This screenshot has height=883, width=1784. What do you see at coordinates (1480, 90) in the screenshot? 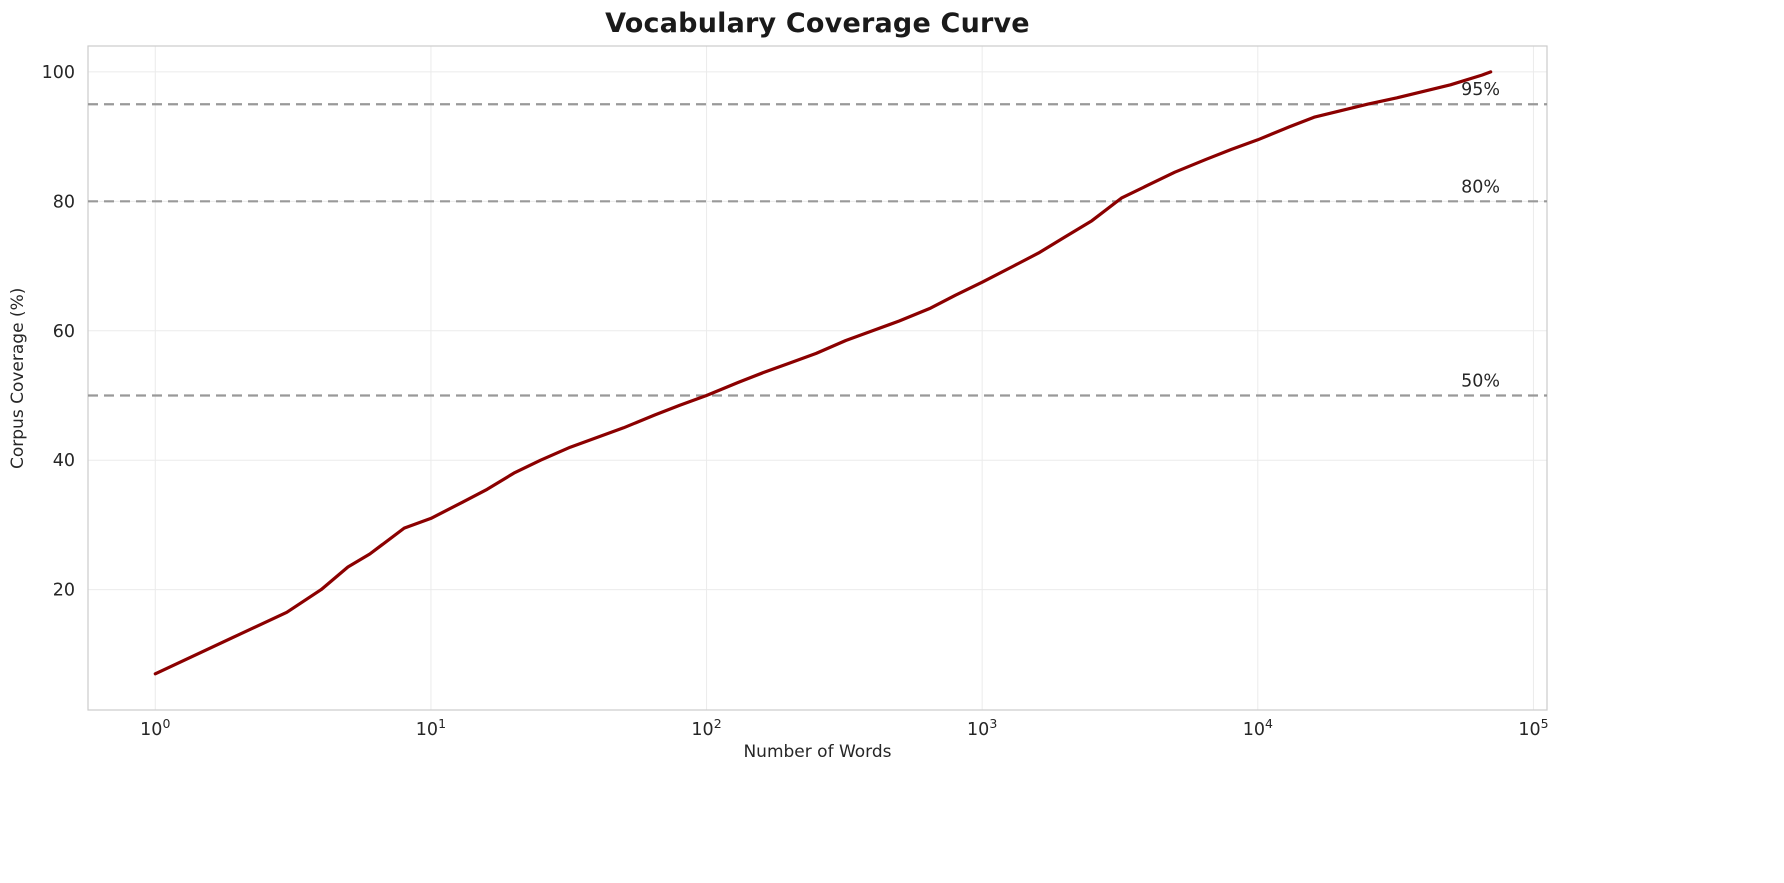
I see `reference-line-label-95: 95%` at bounding box center [1480, 90].